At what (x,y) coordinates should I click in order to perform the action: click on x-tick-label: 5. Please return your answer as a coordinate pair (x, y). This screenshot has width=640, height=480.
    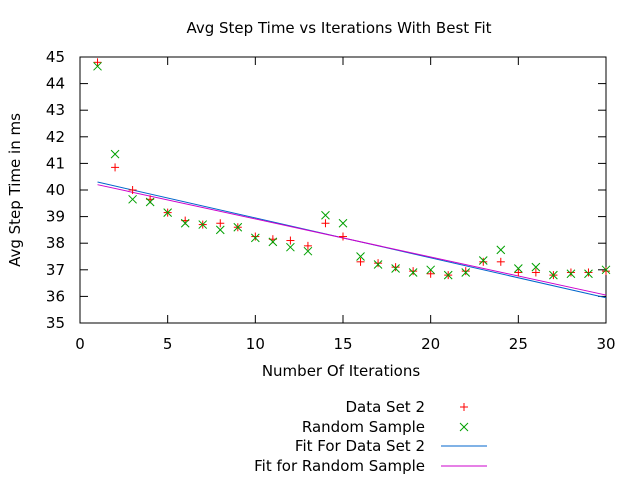
    Looking at the image, I should click on (168, 344).